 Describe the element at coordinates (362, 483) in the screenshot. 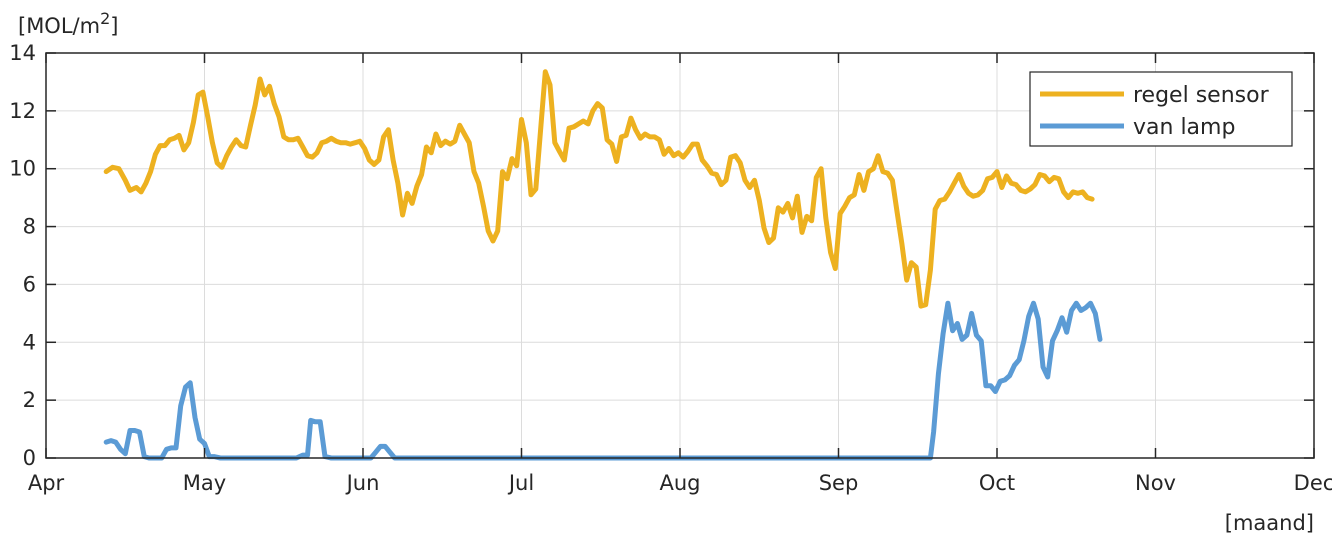

I see `x-tick-label: Jun` at that location.